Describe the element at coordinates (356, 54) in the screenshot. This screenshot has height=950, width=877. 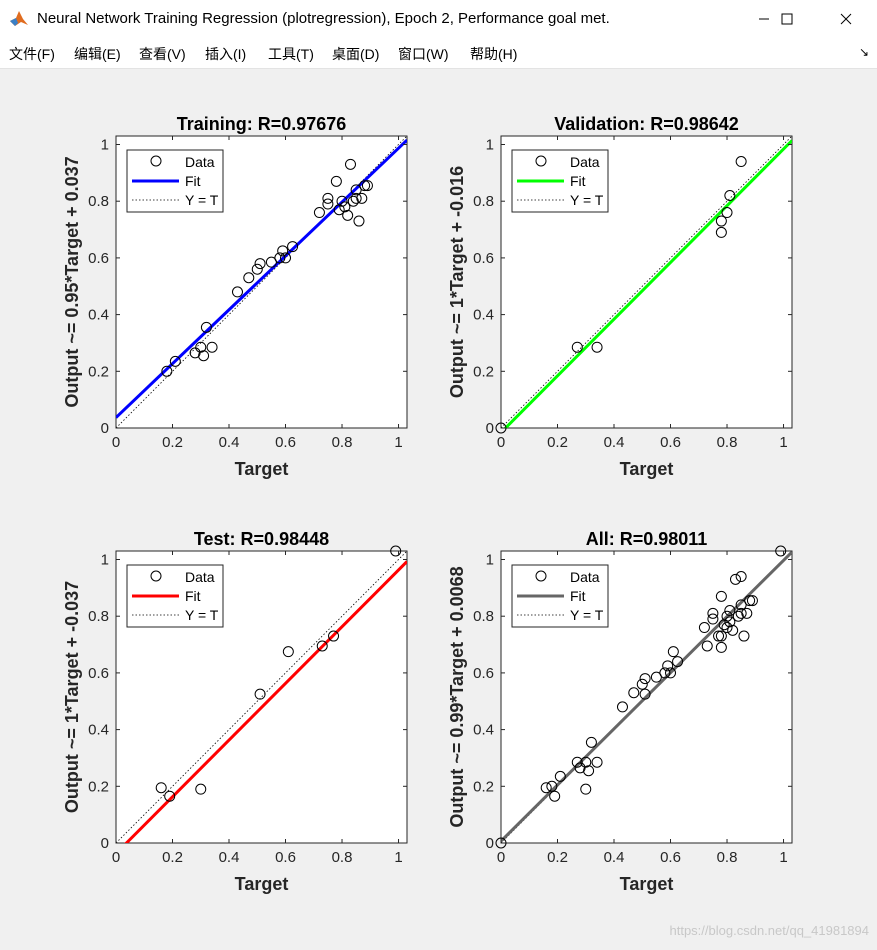
I see `menu-desktop: 桌面(D)` at that location.